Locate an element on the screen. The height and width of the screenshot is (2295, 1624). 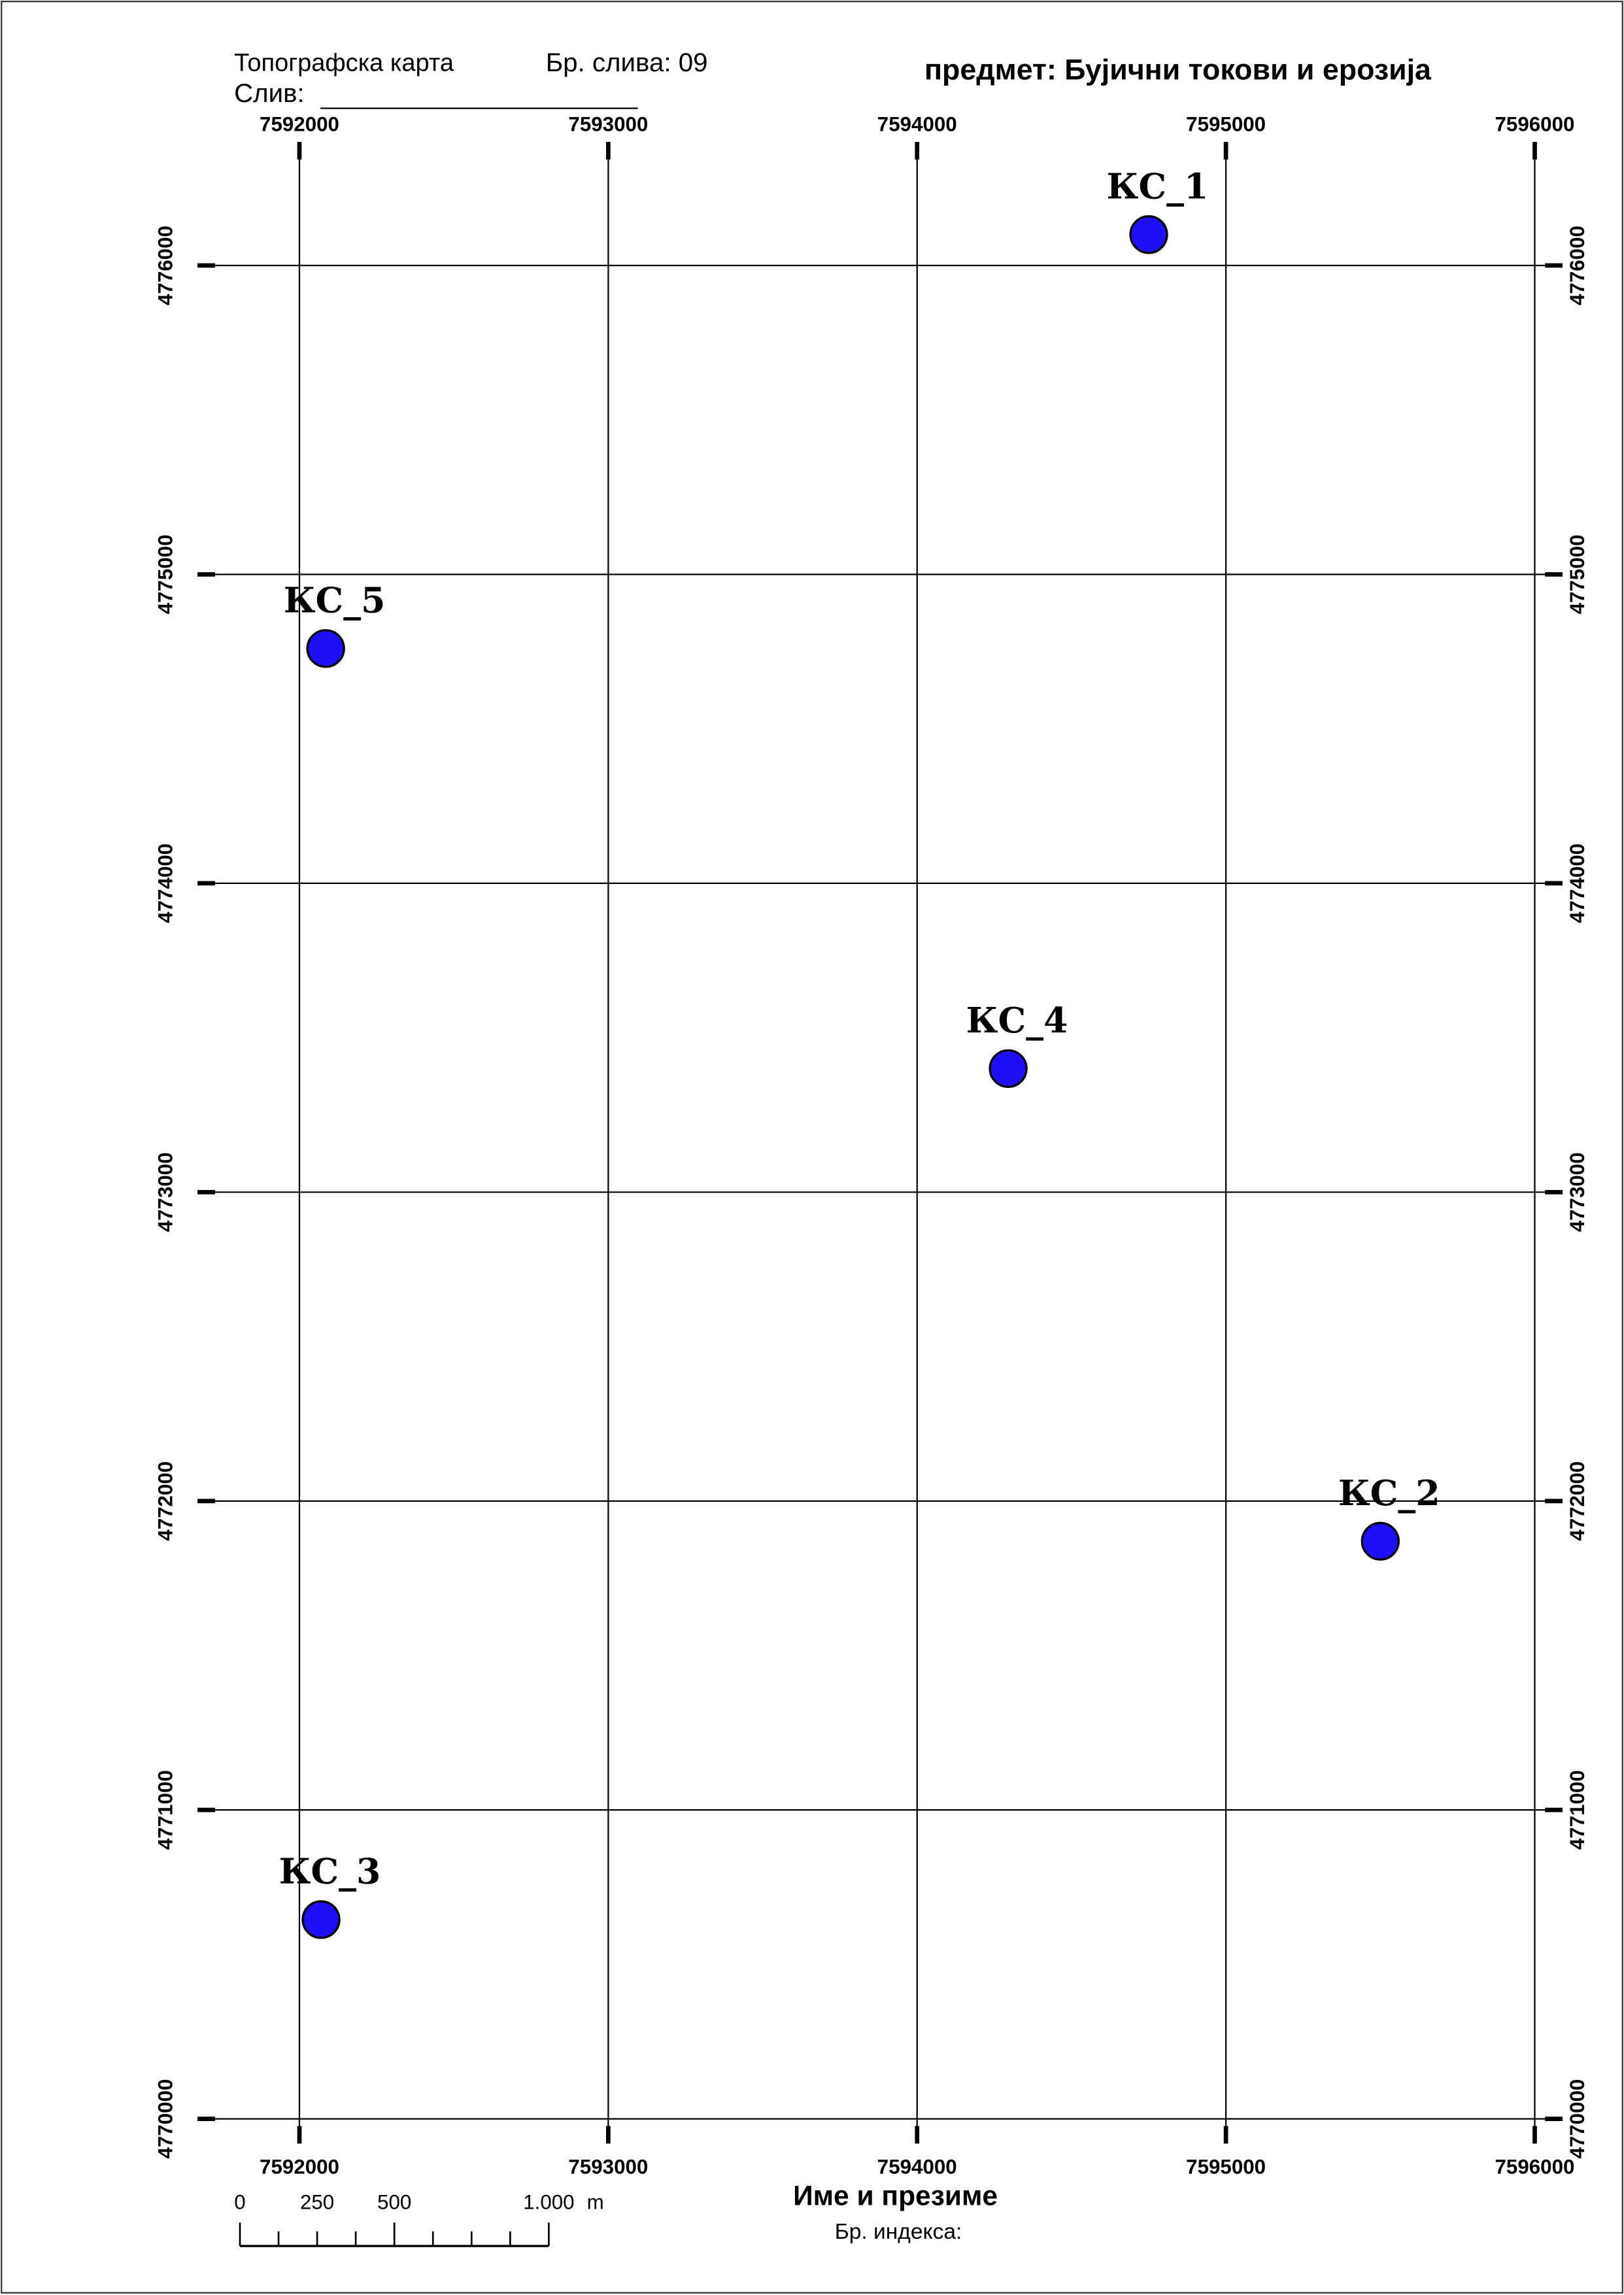
station-label: КС_3 is located at coordinates (330, 1871).